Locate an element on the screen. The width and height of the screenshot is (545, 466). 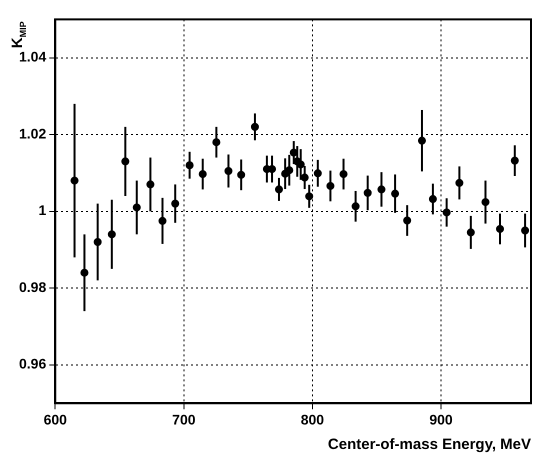
x-tick-label: 900 is located at coordinates (441, 419).